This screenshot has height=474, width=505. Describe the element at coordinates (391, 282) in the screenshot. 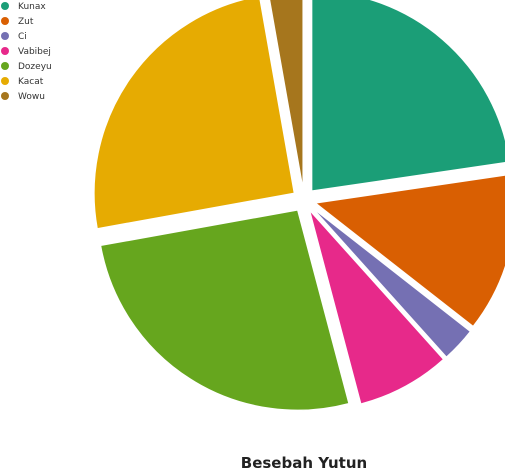

I see `pie-slice-ci` at that location.